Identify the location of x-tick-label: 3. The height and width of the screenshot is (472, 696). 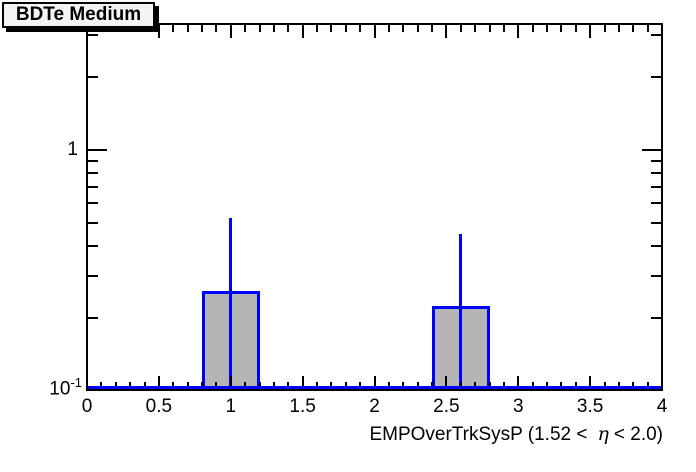
(518, 406).